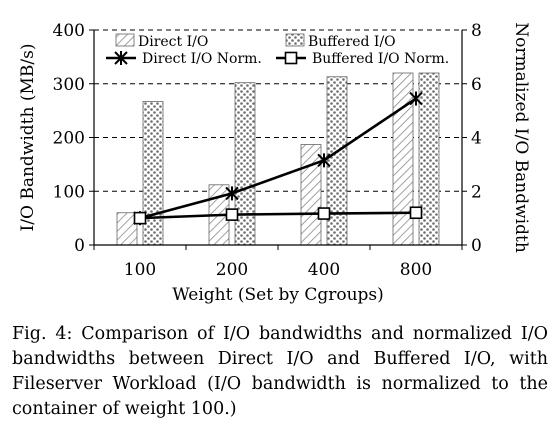 The width and height of the screenshot is (560, 438). What do you see at coordinates (476, 85) in the screenshot?
I see `y2-tick-label: 6` at bounding box center [476, 85].